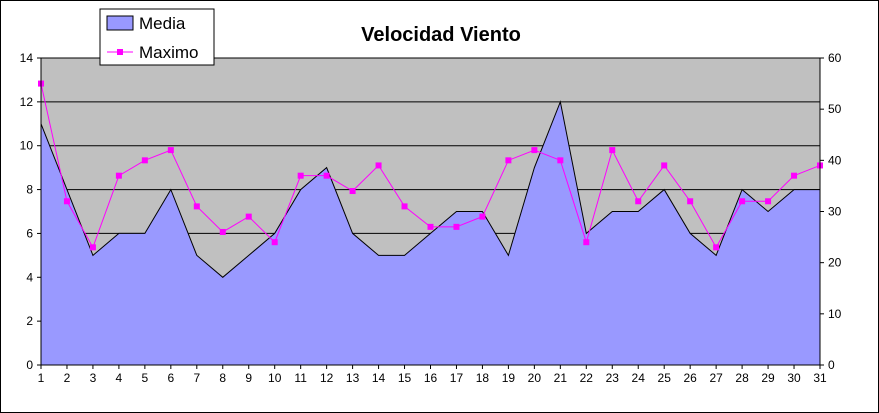  Describe the element at coordinates (170, 378) in the screenshot. I see `x-tick-label-6: 6` at that location.